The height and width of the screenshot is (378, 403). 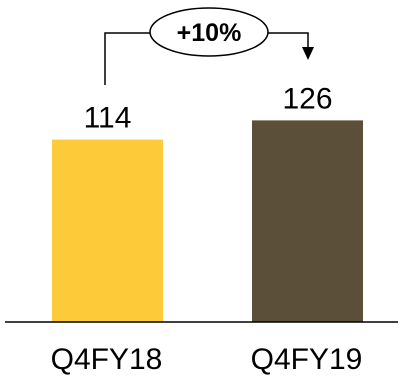 What do you see at coordinates (208, 108) in the screenshot?
I see `value-labels-group: 114 126` at bounding box center [208, 108].